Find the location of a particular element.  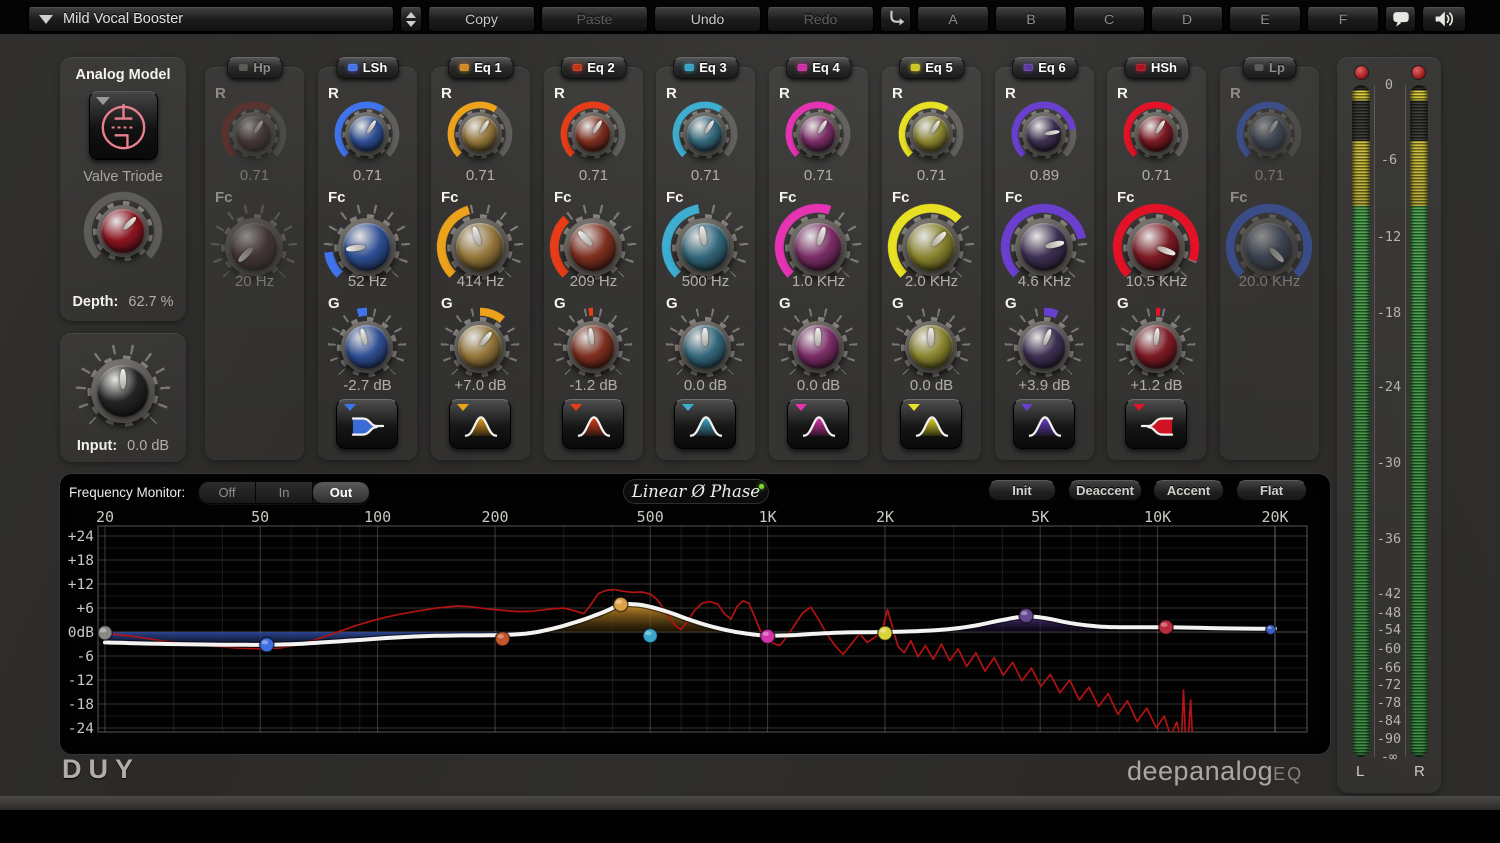

redo-button: Redo is located at coordinates (820, 19).